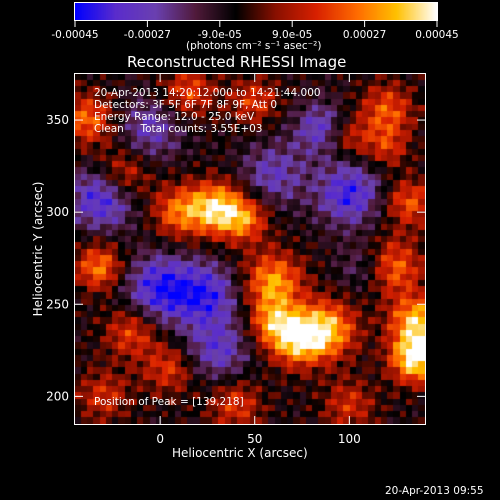  I want to click on y-axis-tick-label: 350, so click(57, 120).